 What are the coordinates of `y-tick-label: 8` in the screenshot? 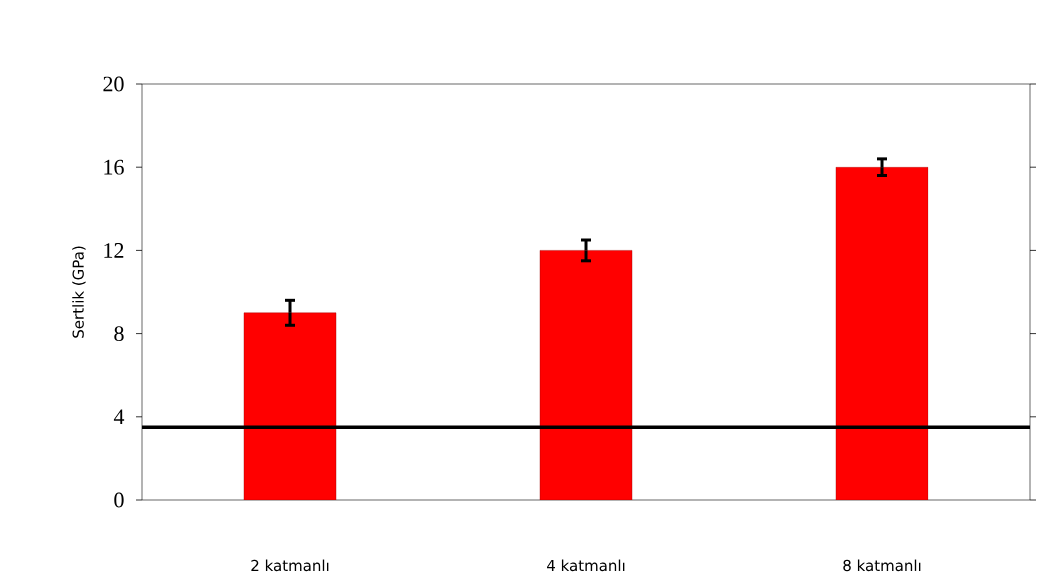 It's located at (119, 334).